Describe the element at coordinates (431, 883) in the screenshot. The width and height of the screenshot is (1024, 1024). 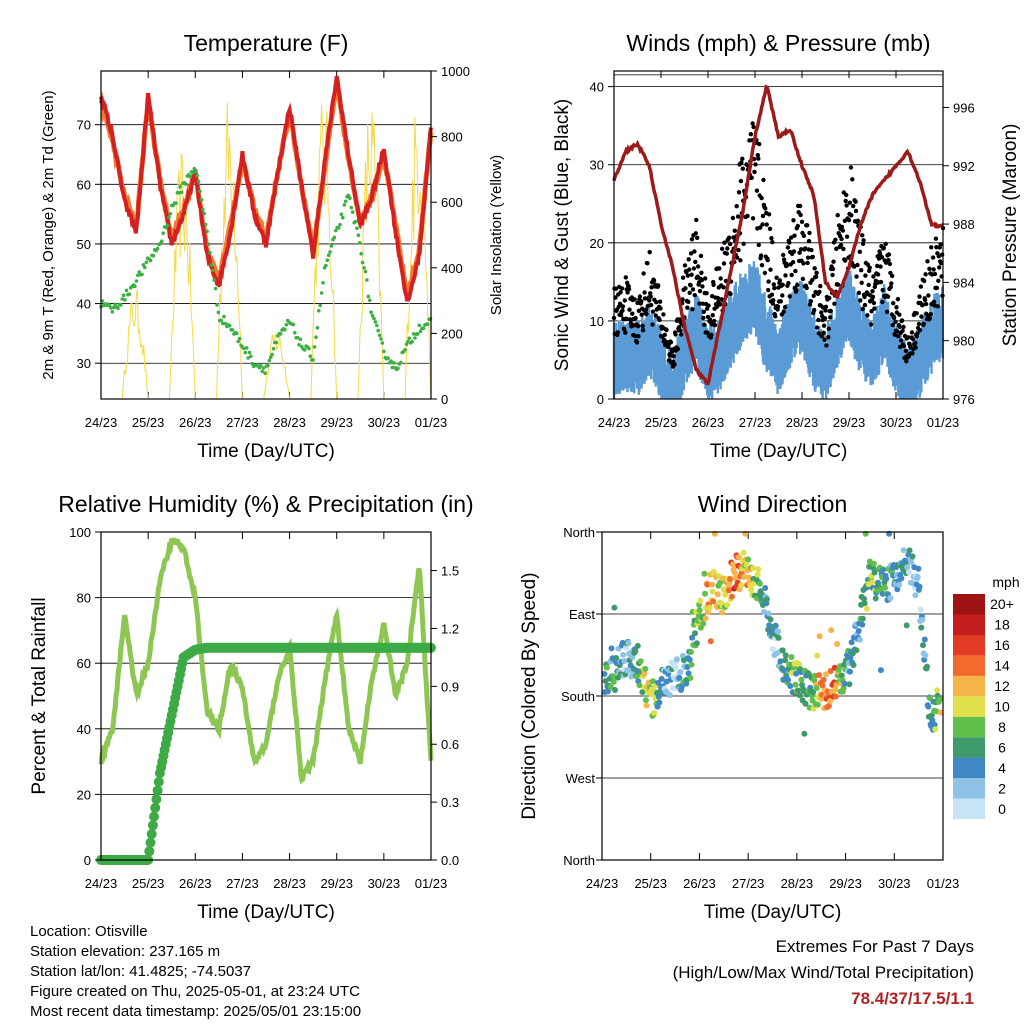
I see `x-tick-label: 01/23` at that location.